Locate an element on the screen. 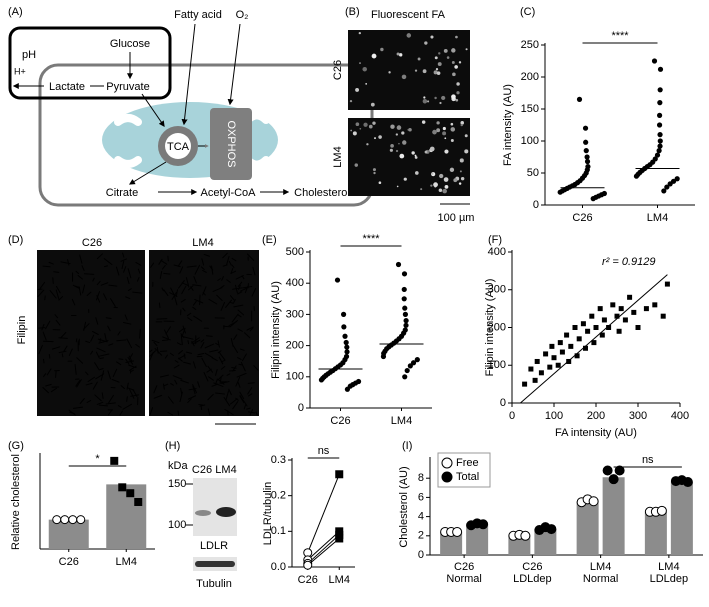  y-tick-label: 300 is located at coordinates (497, 290).